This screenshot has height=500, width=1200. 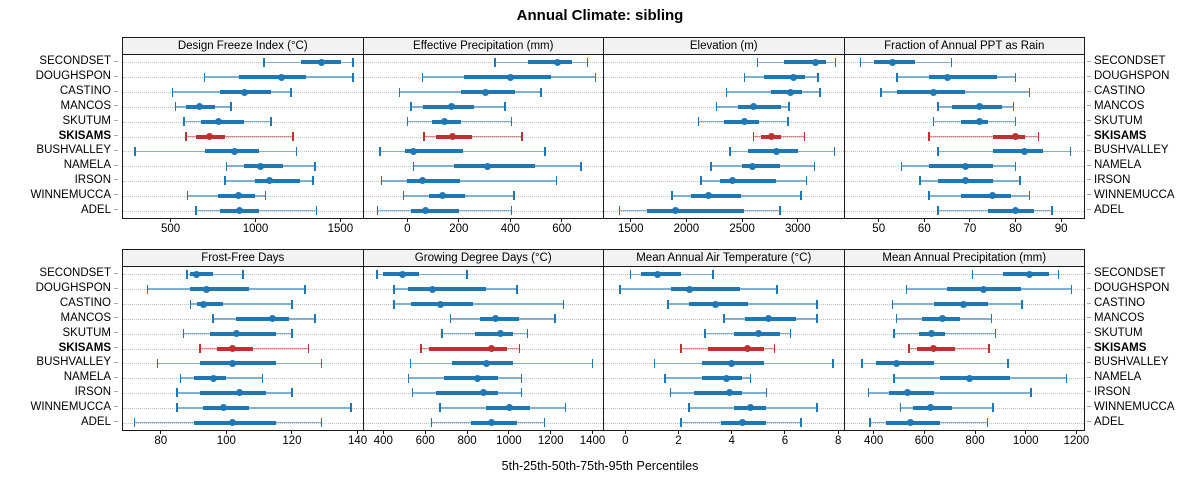 I want to click on chart-title: Annual Climate: sibling, so click(x=600, y=15).